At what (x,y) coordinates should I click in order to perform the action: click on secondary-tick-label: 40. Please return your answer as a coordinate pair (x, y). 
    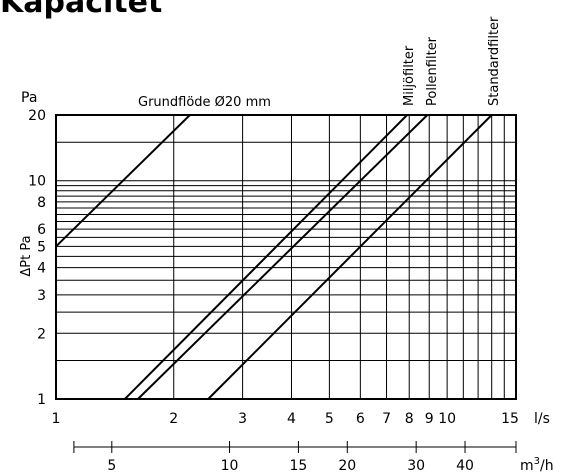
    Looking at the image, I should click on (465, 466).